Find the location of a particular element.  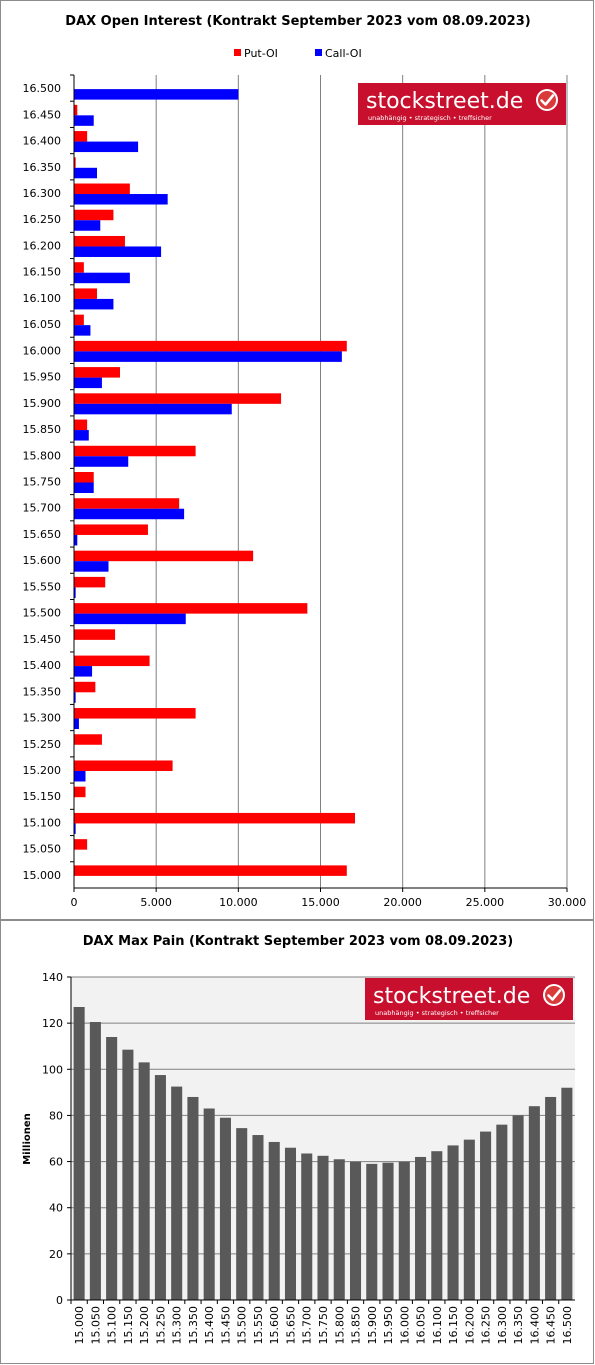

oi-y-tick-label: 16.050 is located at coordinates (42, 324).